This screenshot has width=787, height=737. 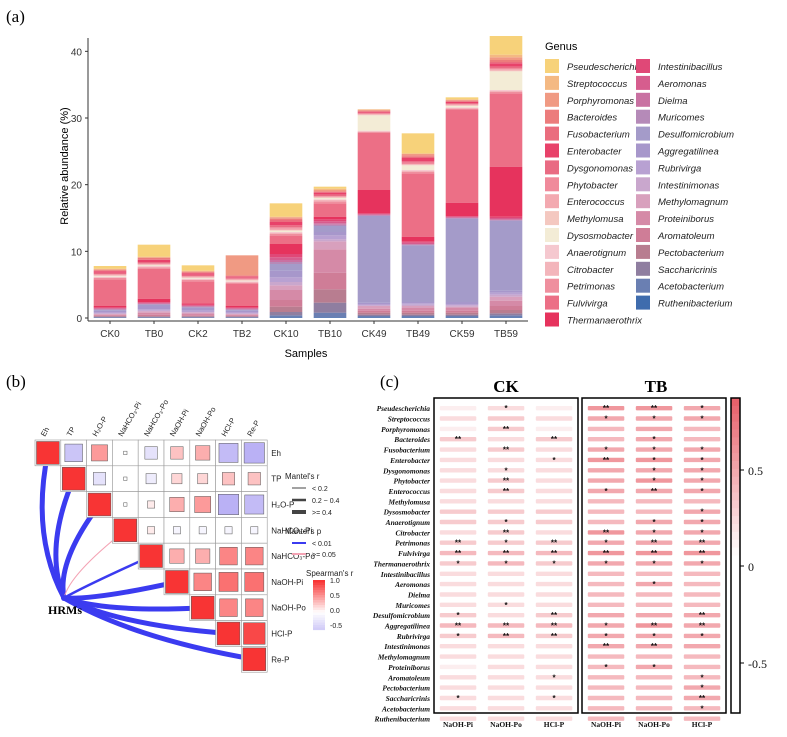 What do you see at coordinates (412, 584) in the screenshot?
I see `row-label: Aeromonas` at bounding box center [412, 584].